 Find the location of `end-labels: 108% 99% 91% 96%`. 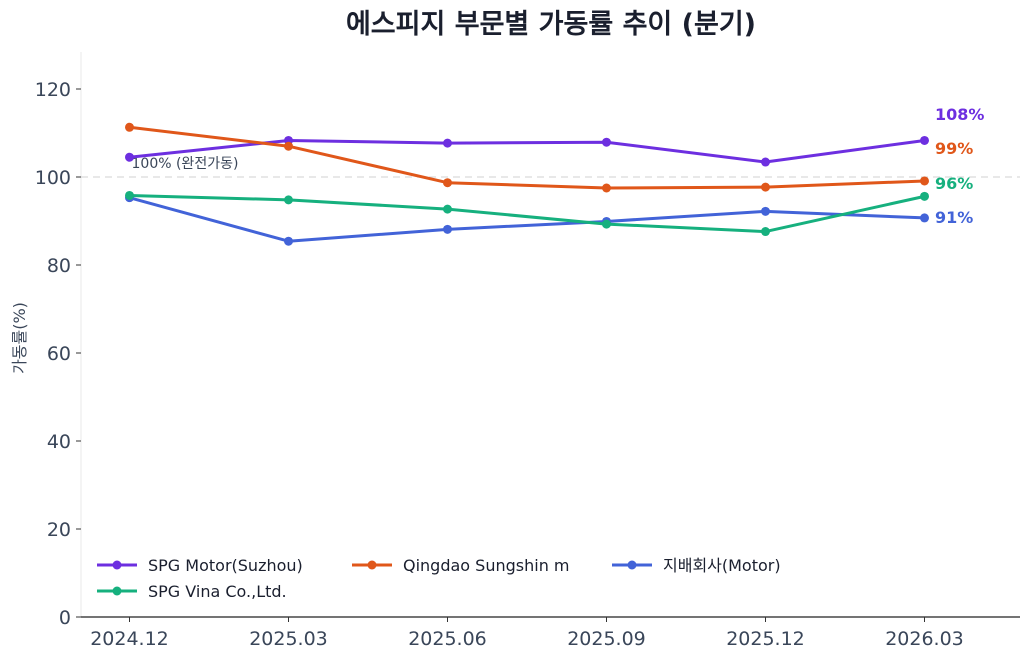

end-labels: 108% 99% 91% 96% is located at coordinates (959, 166).